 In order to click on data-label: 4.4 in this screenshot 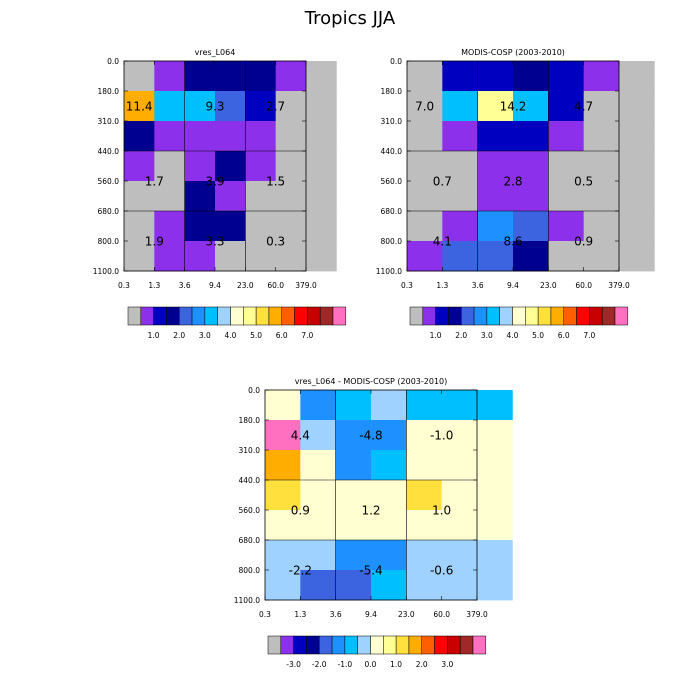, I will do `click(300, 436)`.